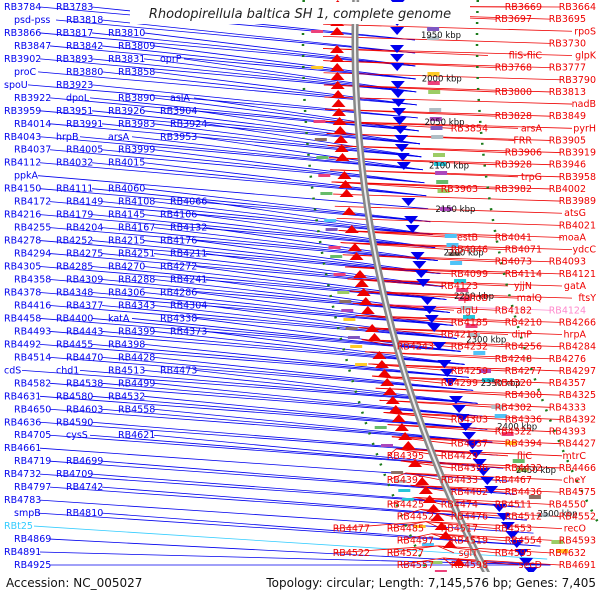  What do you see at coordinates (178, 241) in the screenshot?
I see `gene-label: RB4176` at bounding box center [178, 241].